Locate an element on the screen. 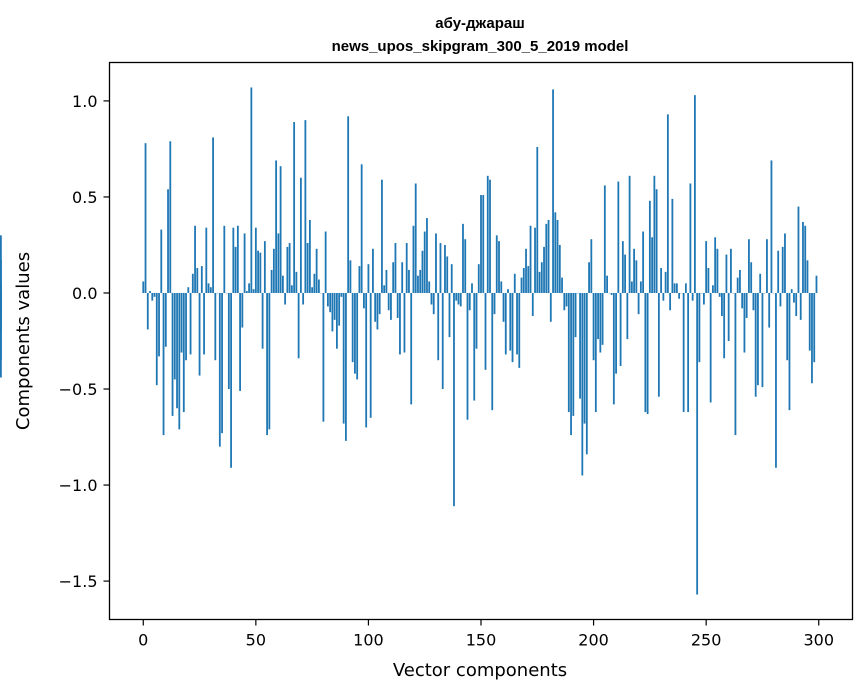 The image size is (867, 696). y-axis-ticks: 1.0 0.5 0.0 −0.5 −1.0 −1.5 is located at coordinates (84, 341).